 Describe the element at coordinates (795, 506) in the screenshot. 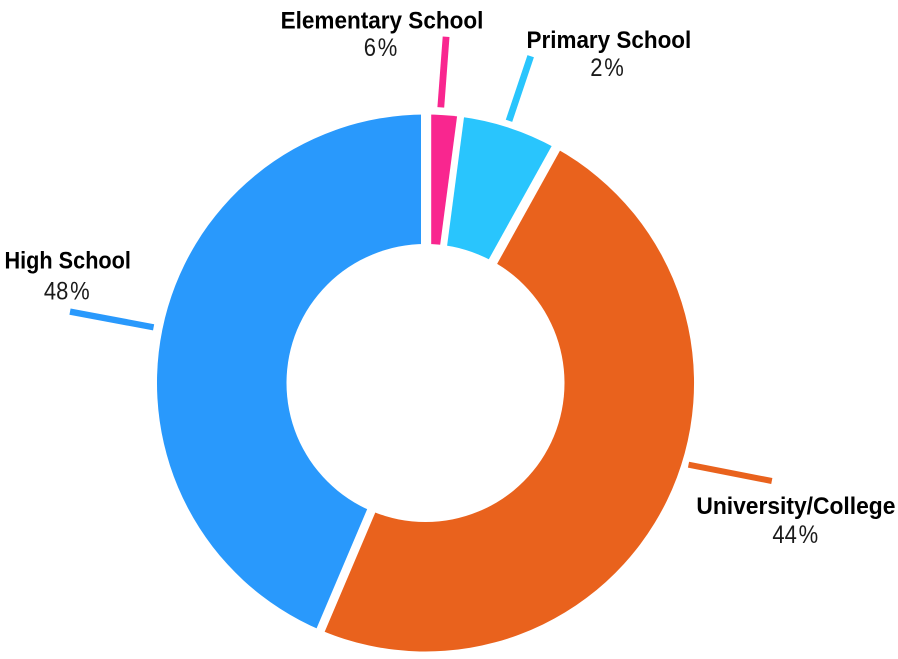

I see `svg-text: University/College` at that location.